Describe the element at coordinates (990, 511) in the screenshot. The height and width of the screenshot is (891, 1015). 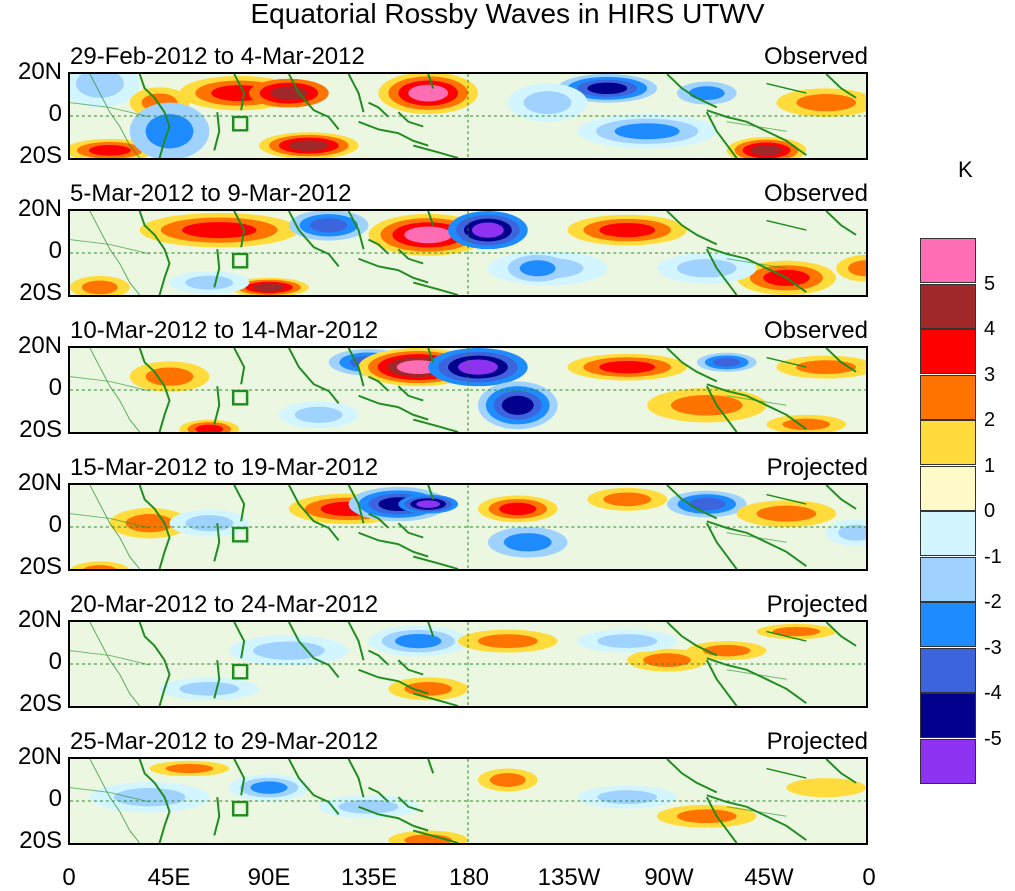
I see `colorbar-tick-label: 0` at that location.